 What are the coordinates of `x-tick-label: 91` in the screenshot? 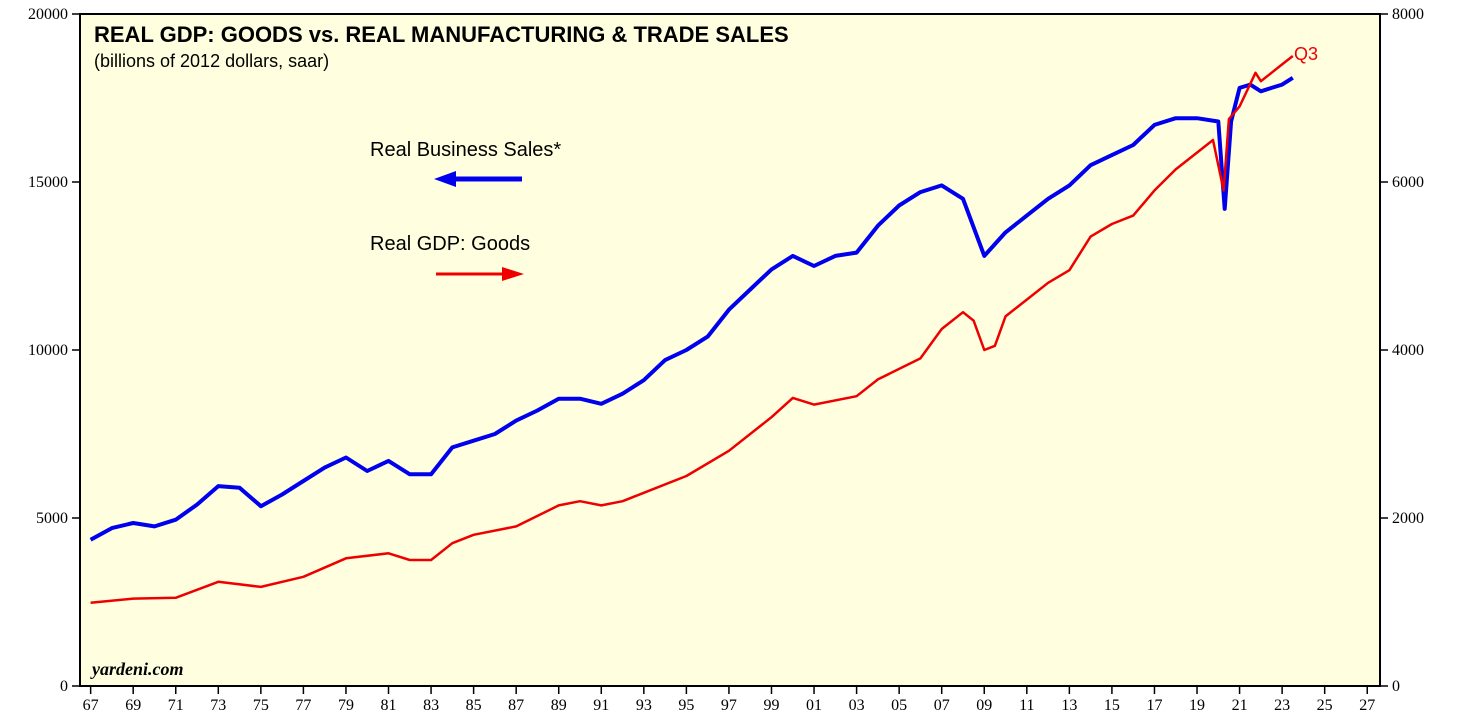 It's located at (601, 705).